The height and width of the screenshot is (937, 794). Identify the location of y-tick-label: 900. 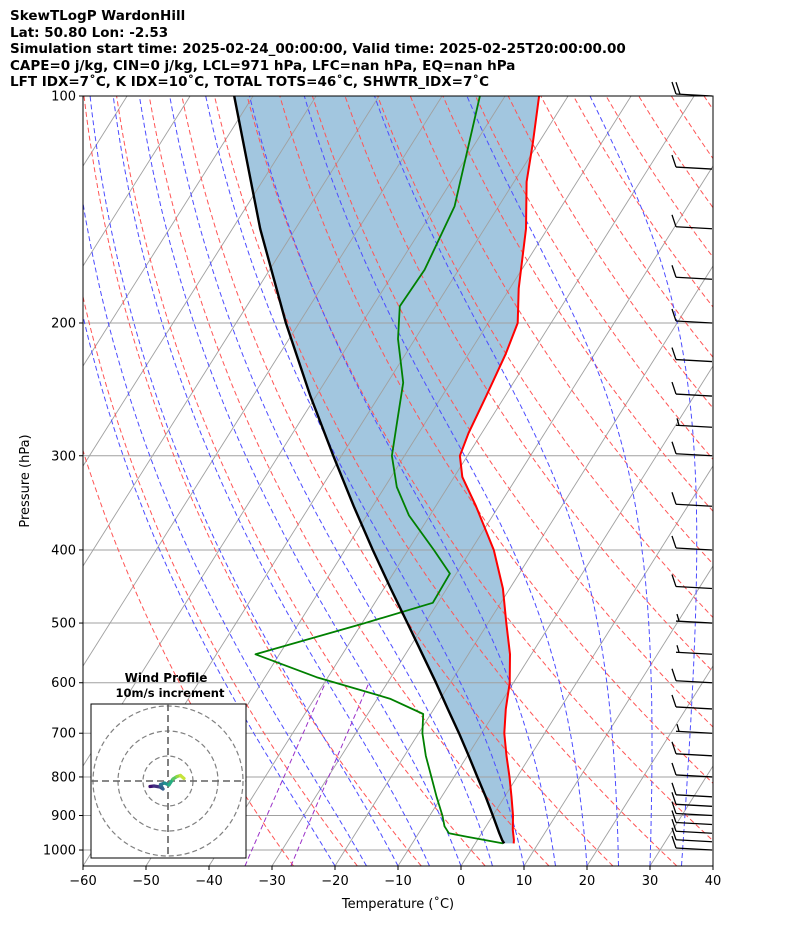
(63, 816).